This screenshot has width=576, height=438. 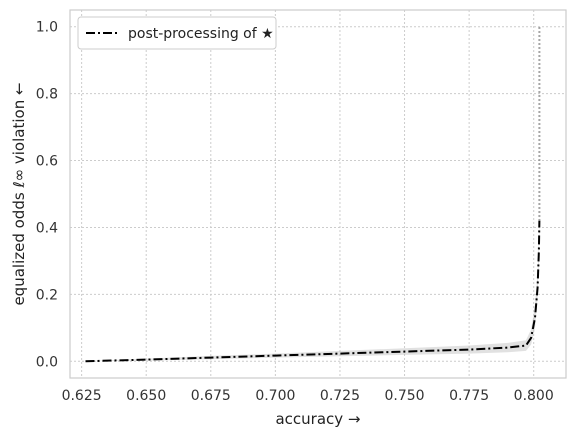 What do you see at coordinates (201, 34) in the screenshot?
I see `legend-label: post-processing of ★` at bounding box center [201, 34].